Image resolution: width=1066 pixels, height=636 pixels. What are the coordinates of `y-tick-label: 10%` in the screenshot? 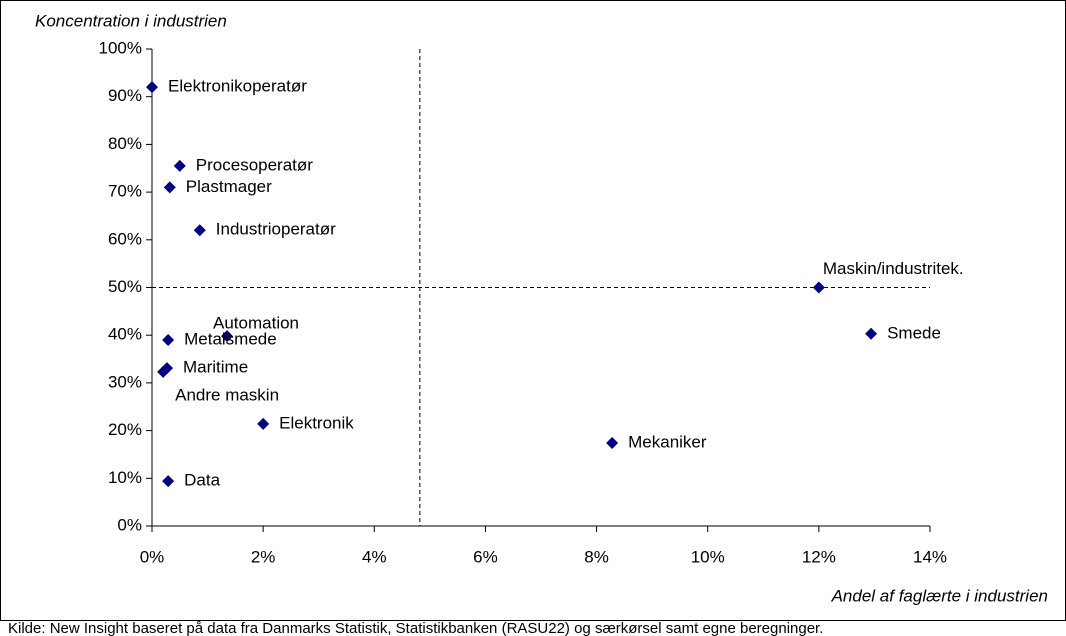 It's located at (125, 477).